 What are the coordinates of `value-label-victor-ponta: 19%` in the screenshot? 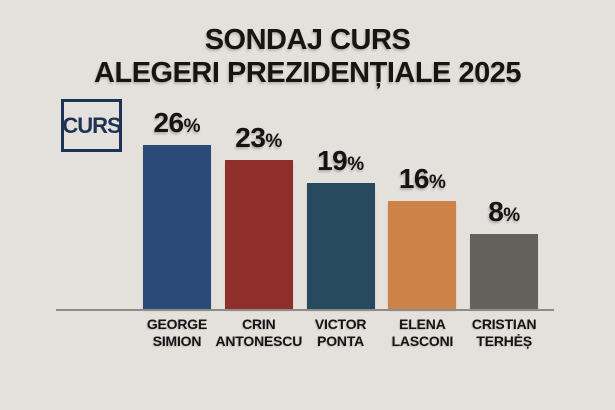 It's located at (340, 163).